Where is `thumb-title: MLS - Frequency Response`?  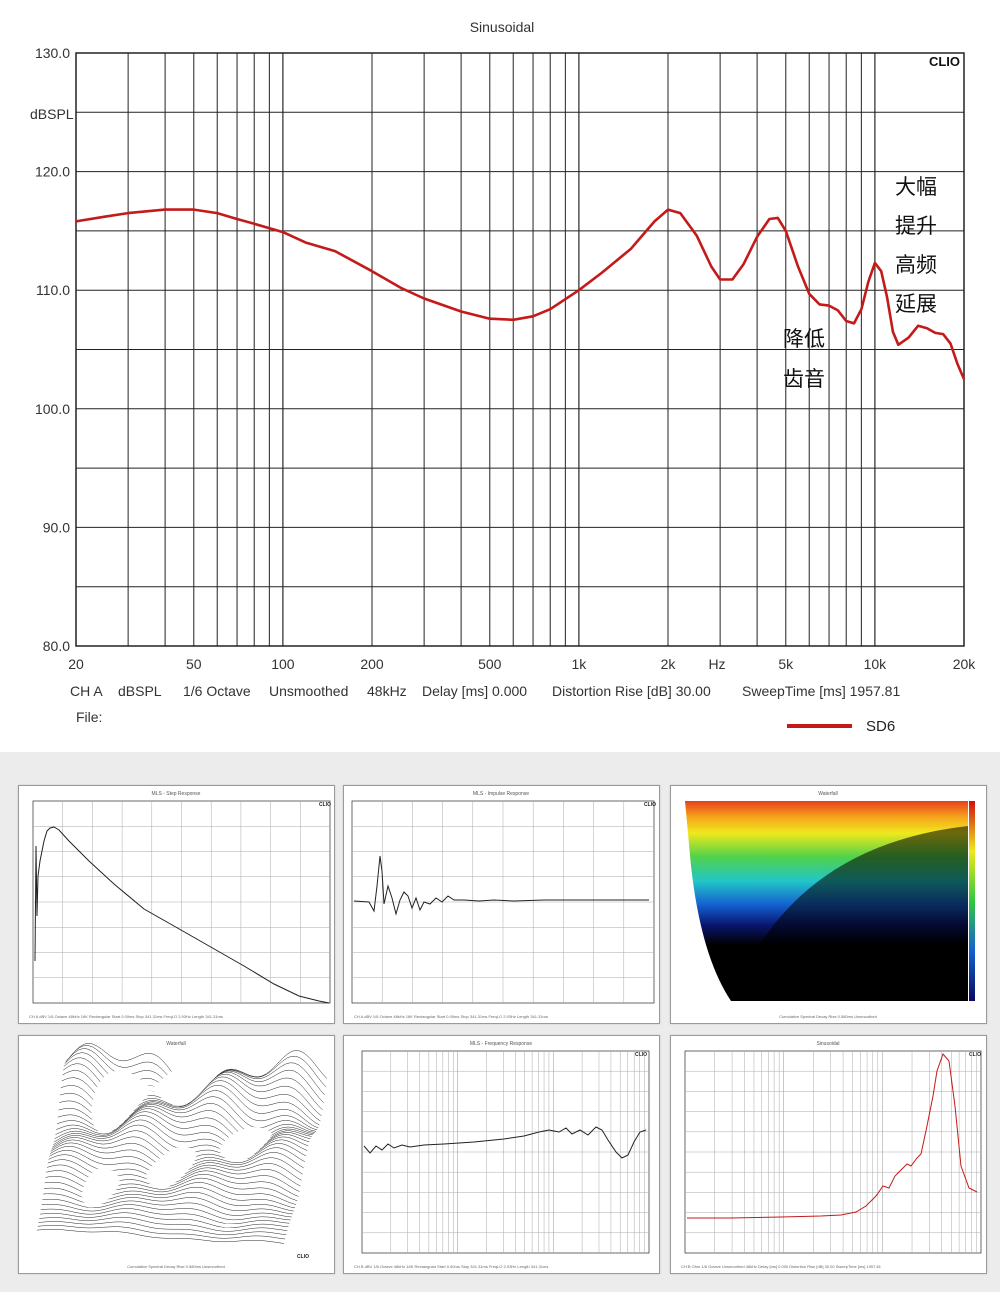 thumb-title: MLS - Frequency Response is located at coordinates (501, 1044).